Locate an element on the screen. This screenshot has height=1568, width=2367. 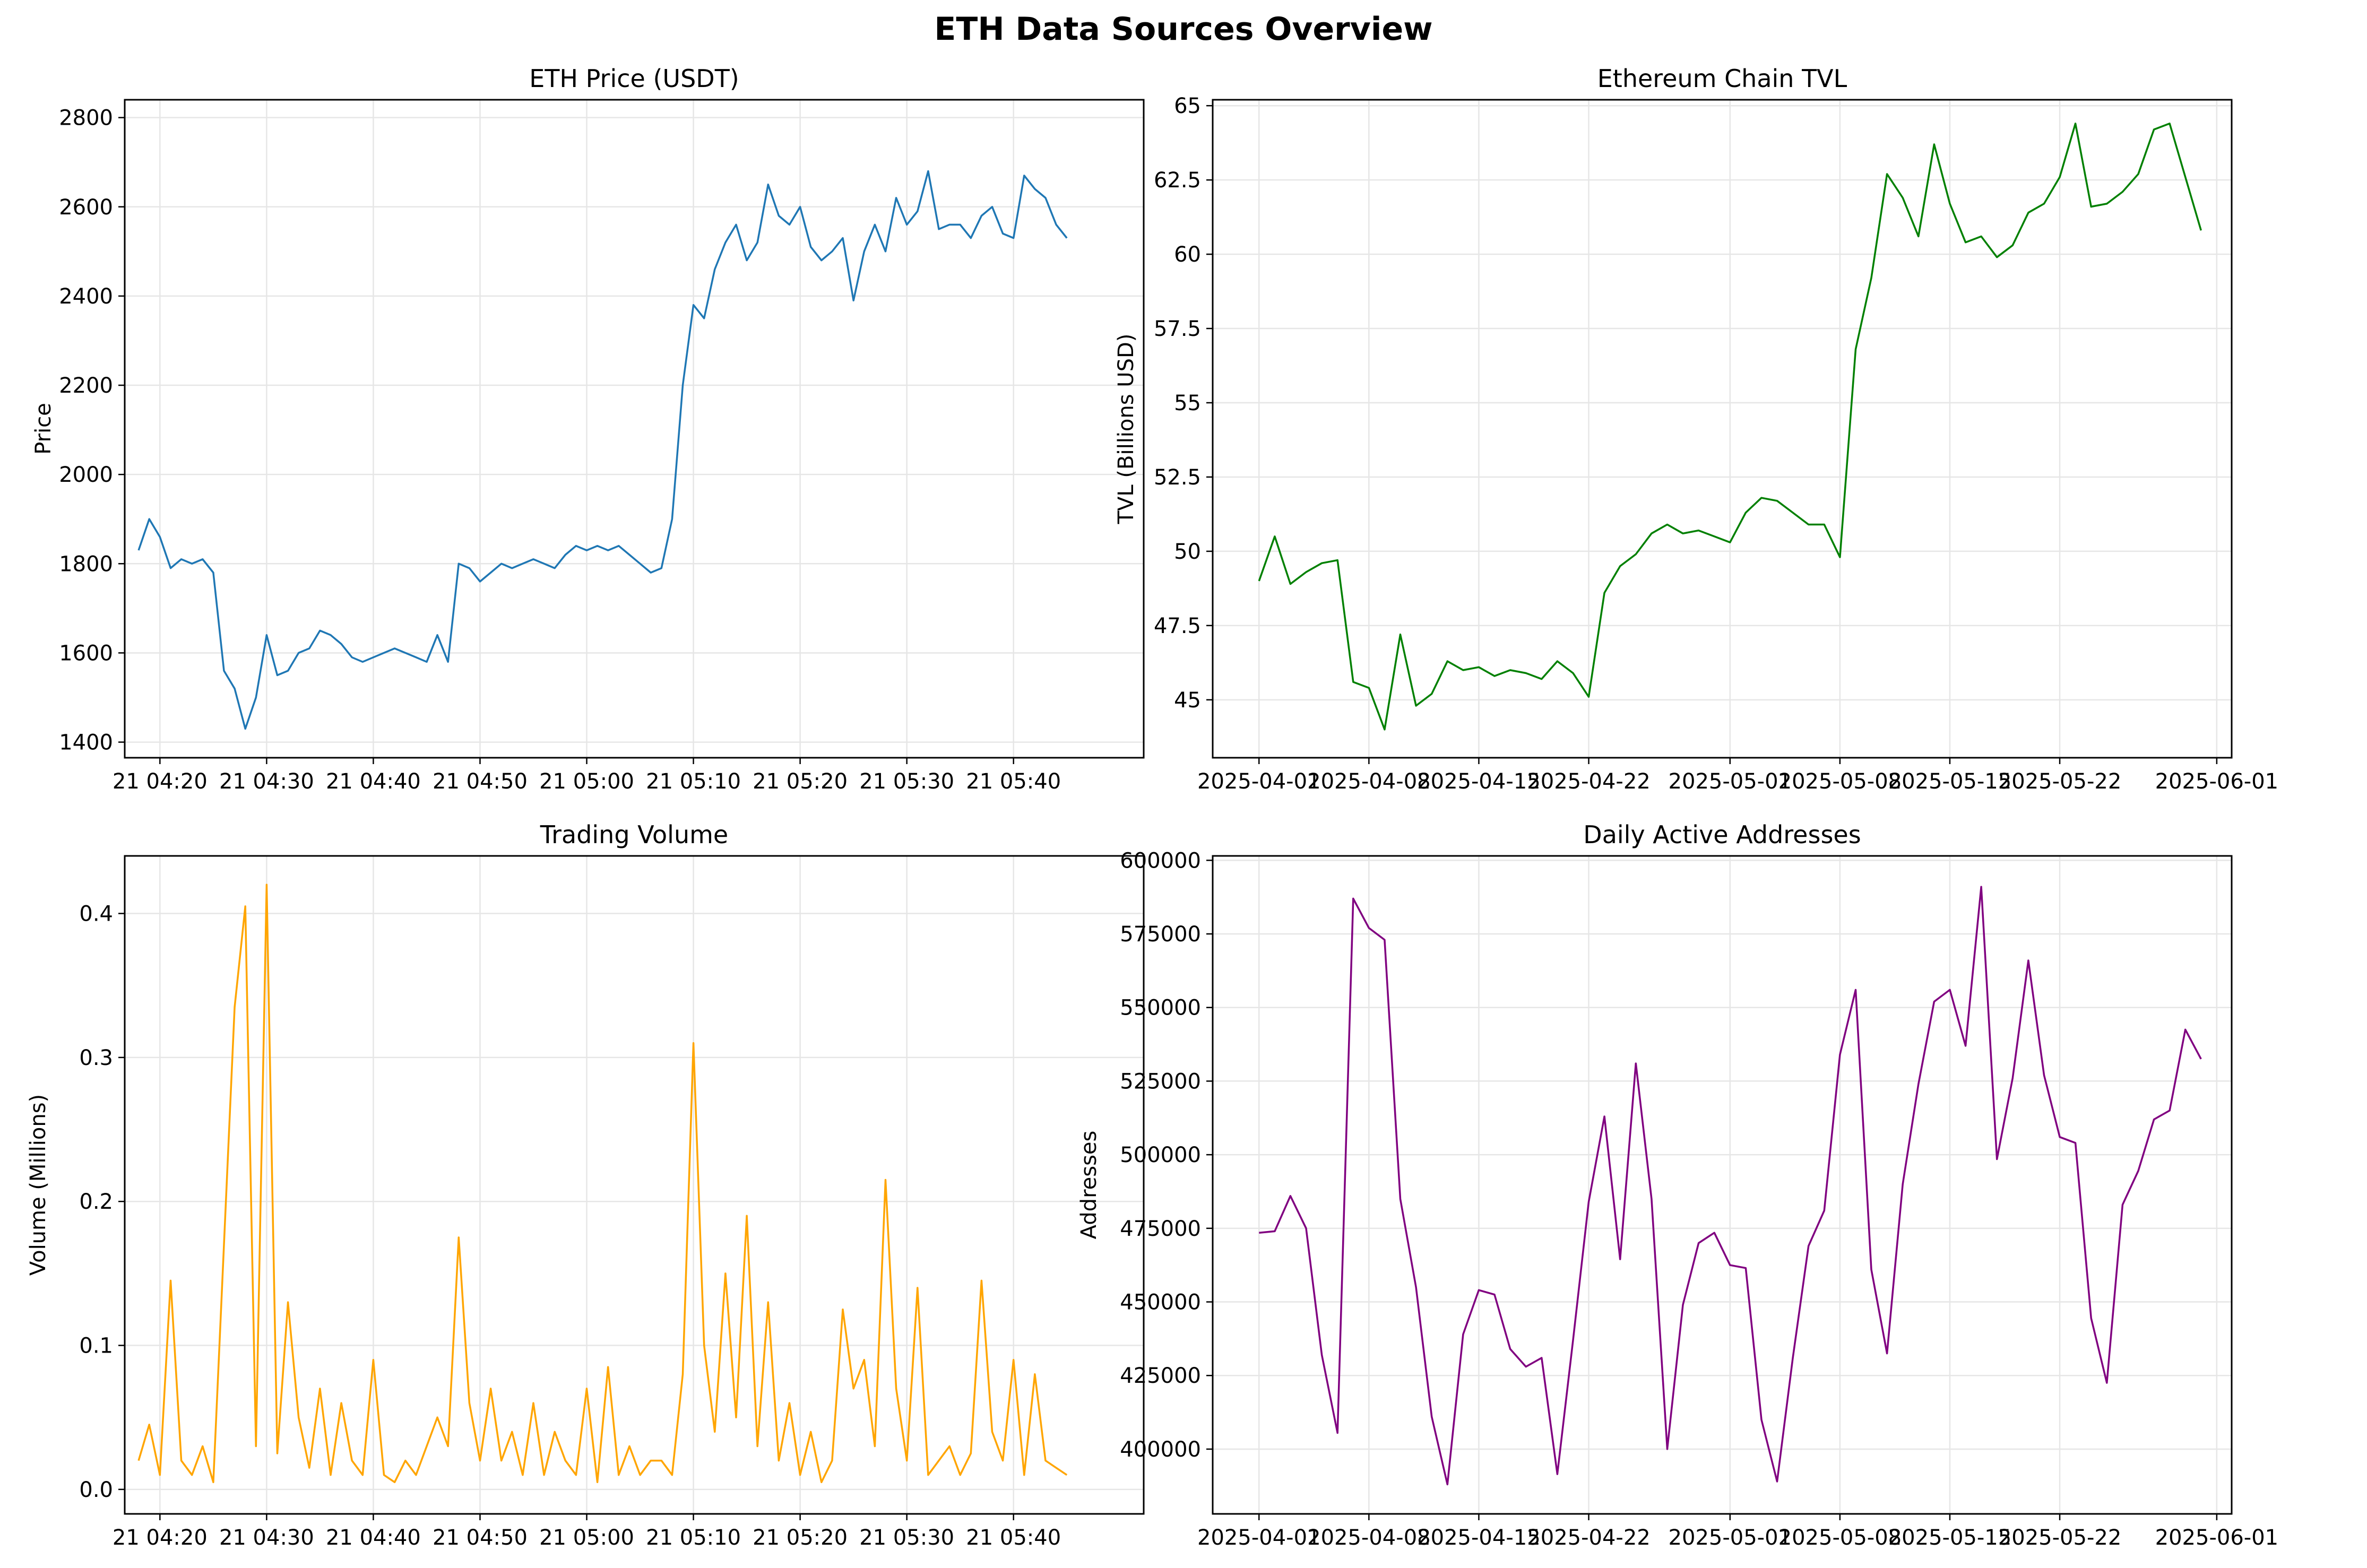
volume-xtick-label: 21 04:20 is located at coordinates (160, 1538).